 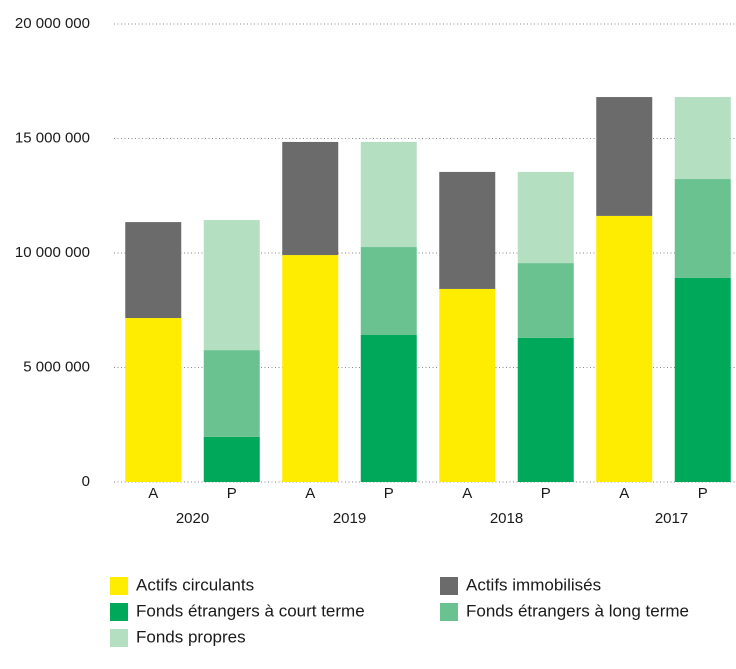 I want to click on group-label: 2020, so click(x=192, y=518).